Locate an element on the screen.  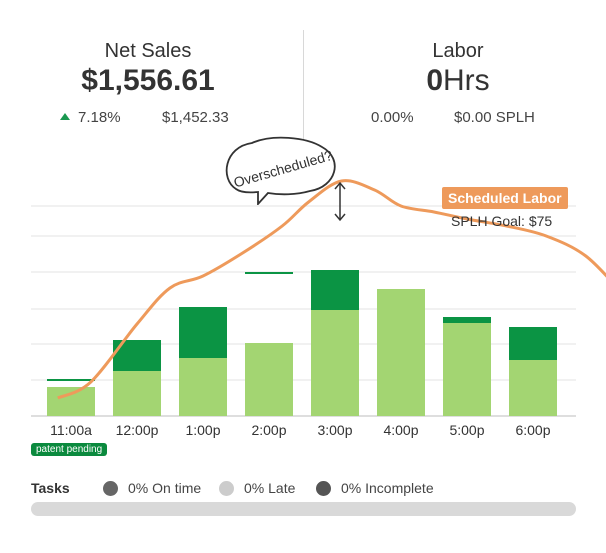
x-tick-label: 2:00p is located at coordinates (268, 430).